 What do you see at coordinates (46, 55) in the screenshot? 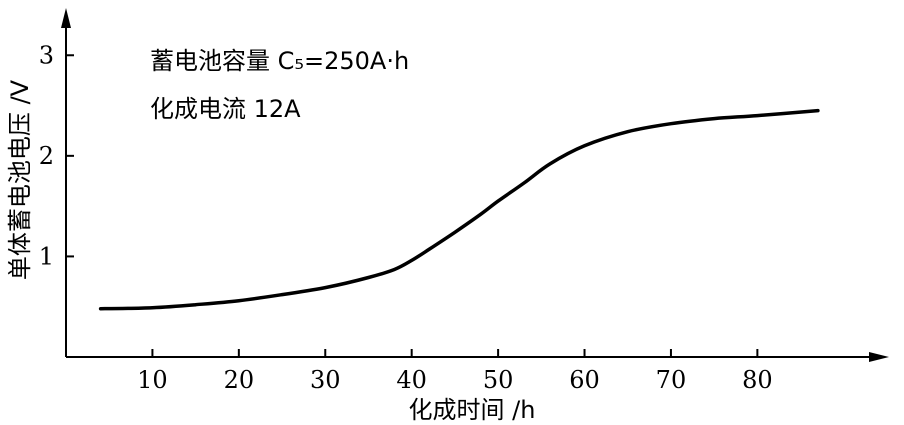
I see `y-tick-label: 3` at bounding box center [46, 55].